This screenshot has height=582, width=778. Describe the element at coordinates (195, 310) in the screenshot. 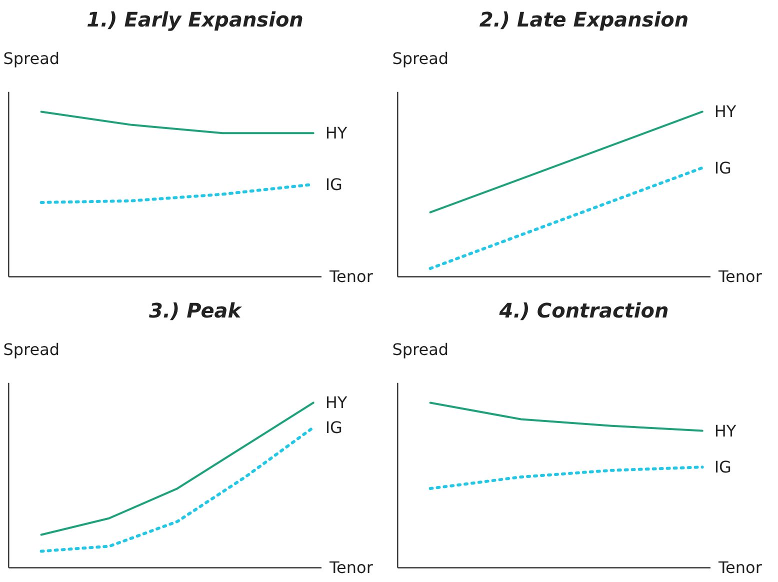

I see `chart-title: 3.) Peak` at that location.